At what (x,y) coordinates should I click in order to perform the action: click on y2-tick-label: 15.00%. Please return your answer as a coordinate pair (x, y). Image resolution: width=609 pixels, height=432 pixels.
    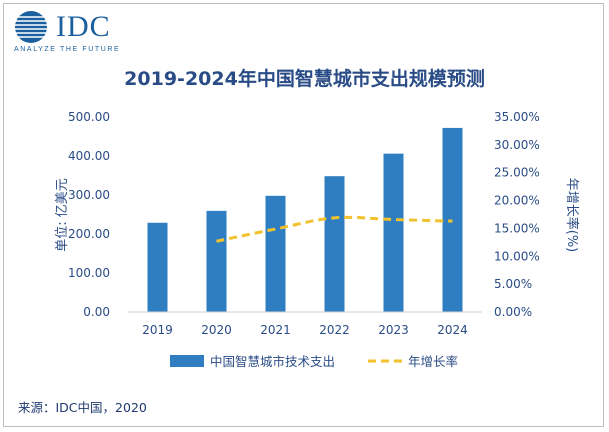
    Looking at the image, I should click on (517, 228).